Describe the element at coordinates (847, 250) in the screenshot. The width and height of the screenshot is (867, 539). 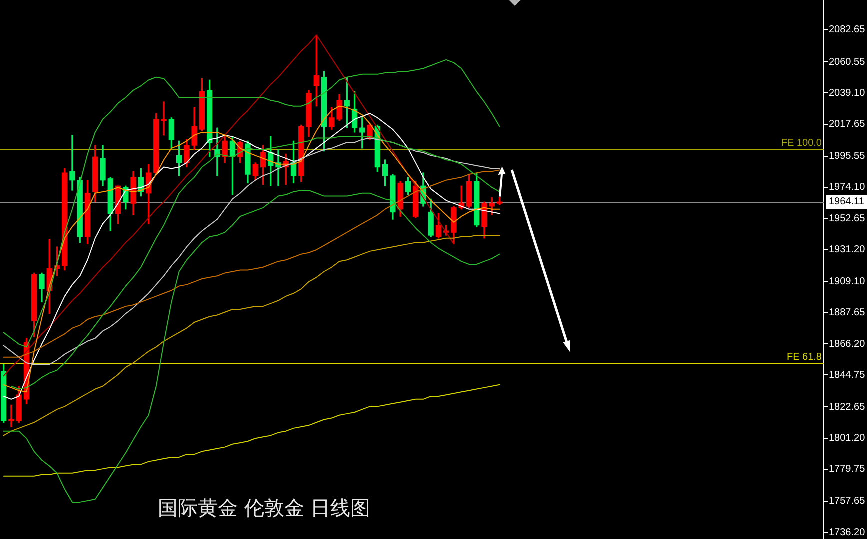
I see `y-tick-label: 1931.20` at that location.